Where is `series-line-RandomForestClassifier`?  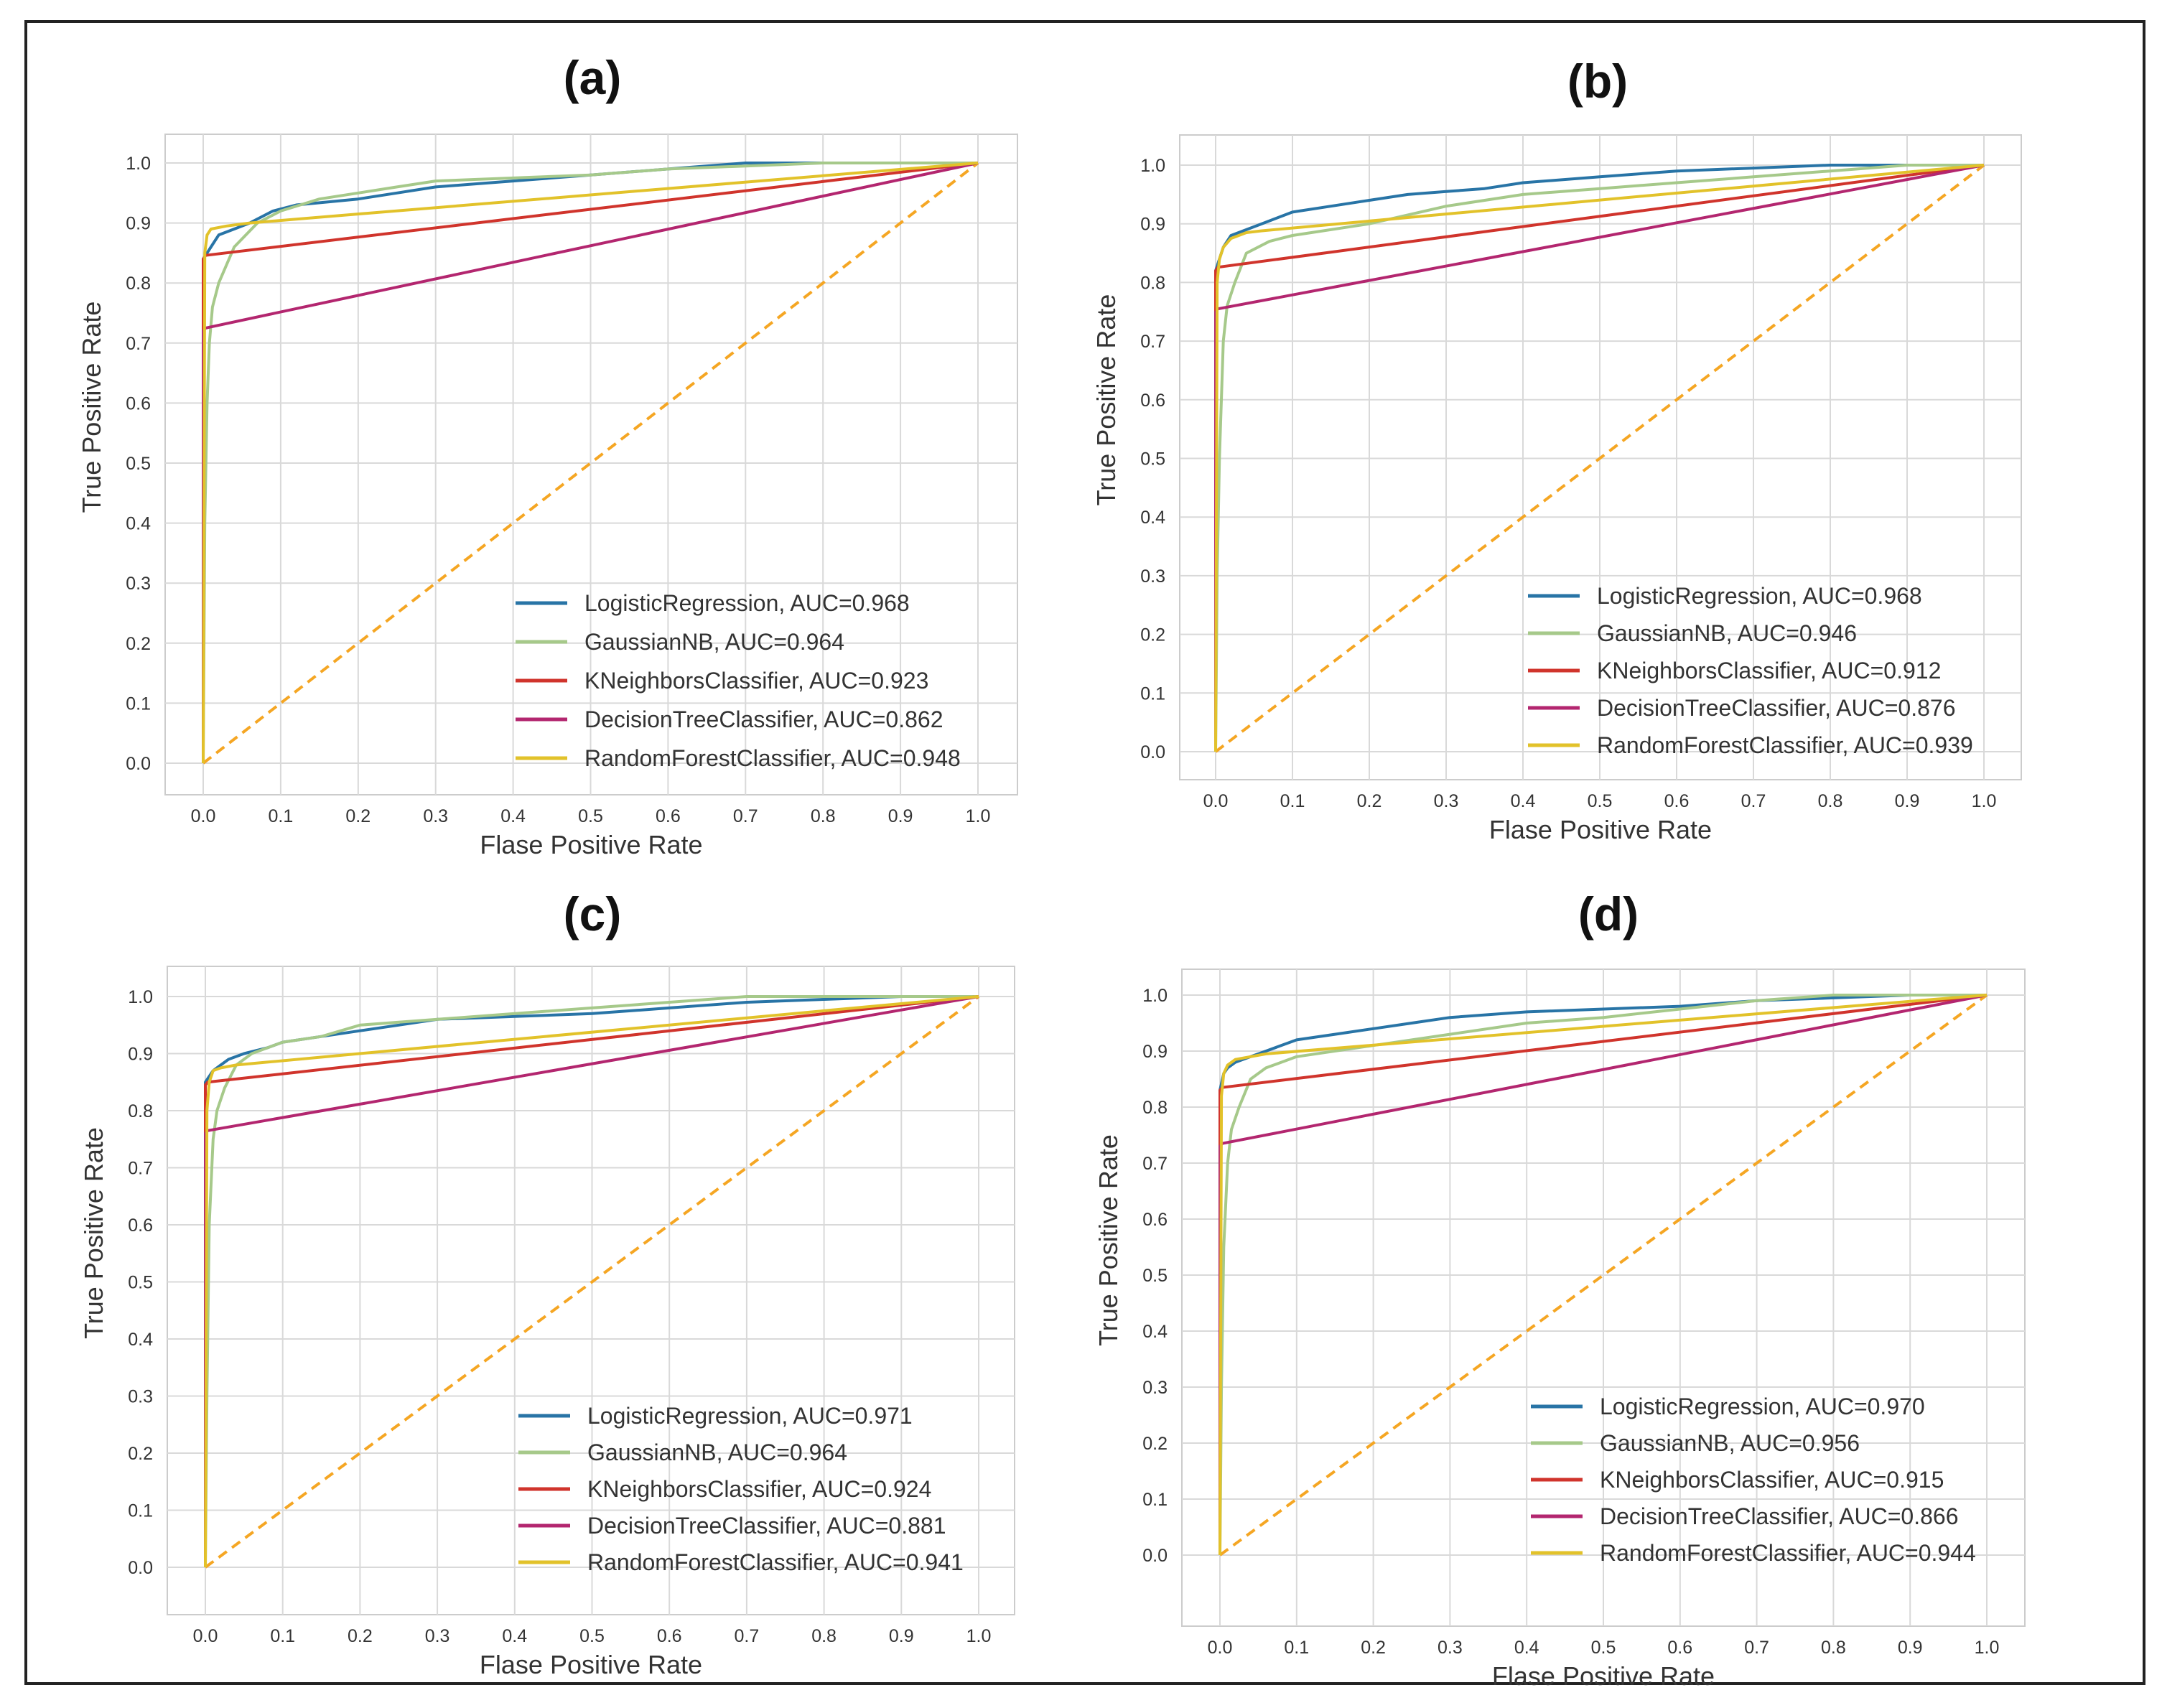 series-line-RandomForestClassifier is located at coordinates (590, 463).